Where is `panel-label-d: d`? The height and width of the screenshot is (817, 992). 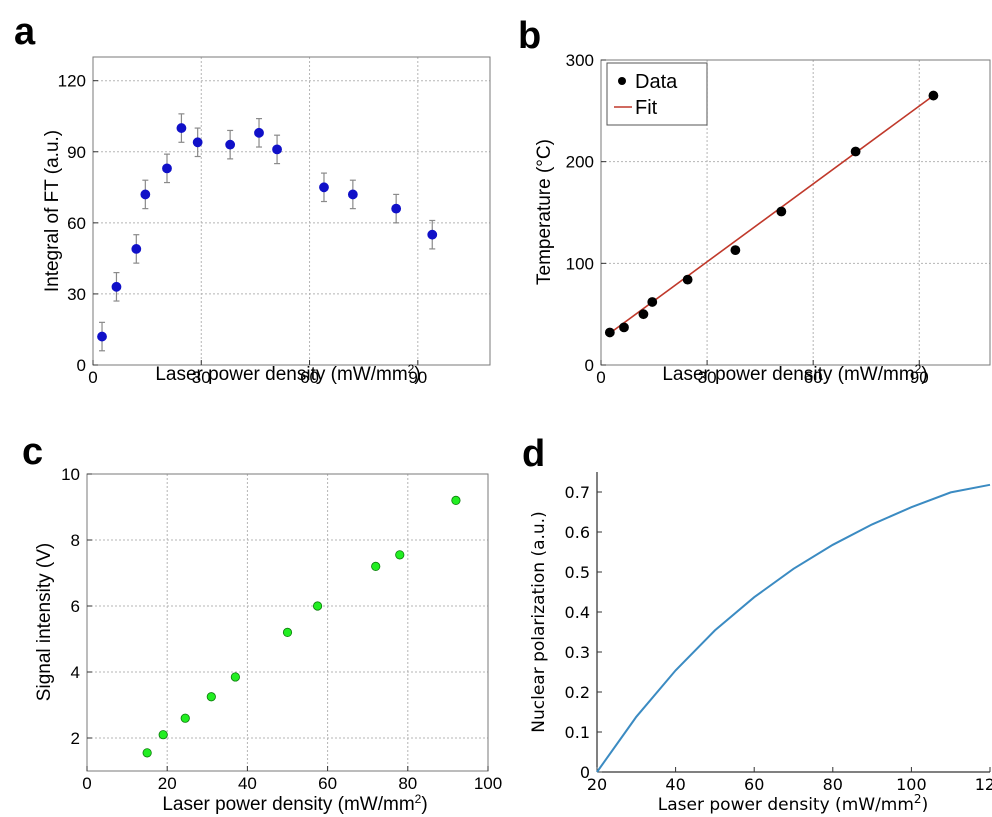 panel-label-d: d is located at coordinates (533, 454).